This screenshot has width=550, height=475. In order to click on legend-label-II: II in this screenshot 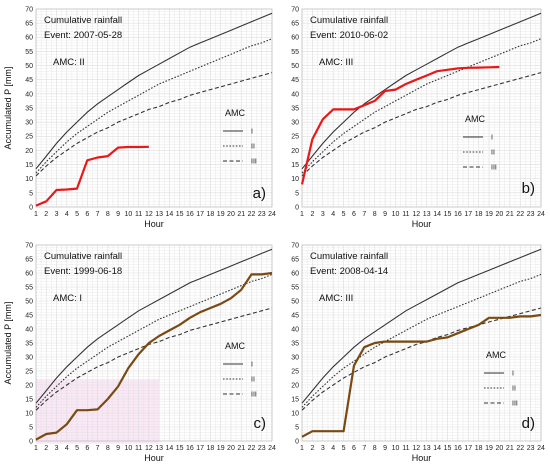, I will do `click(253, 147)`.